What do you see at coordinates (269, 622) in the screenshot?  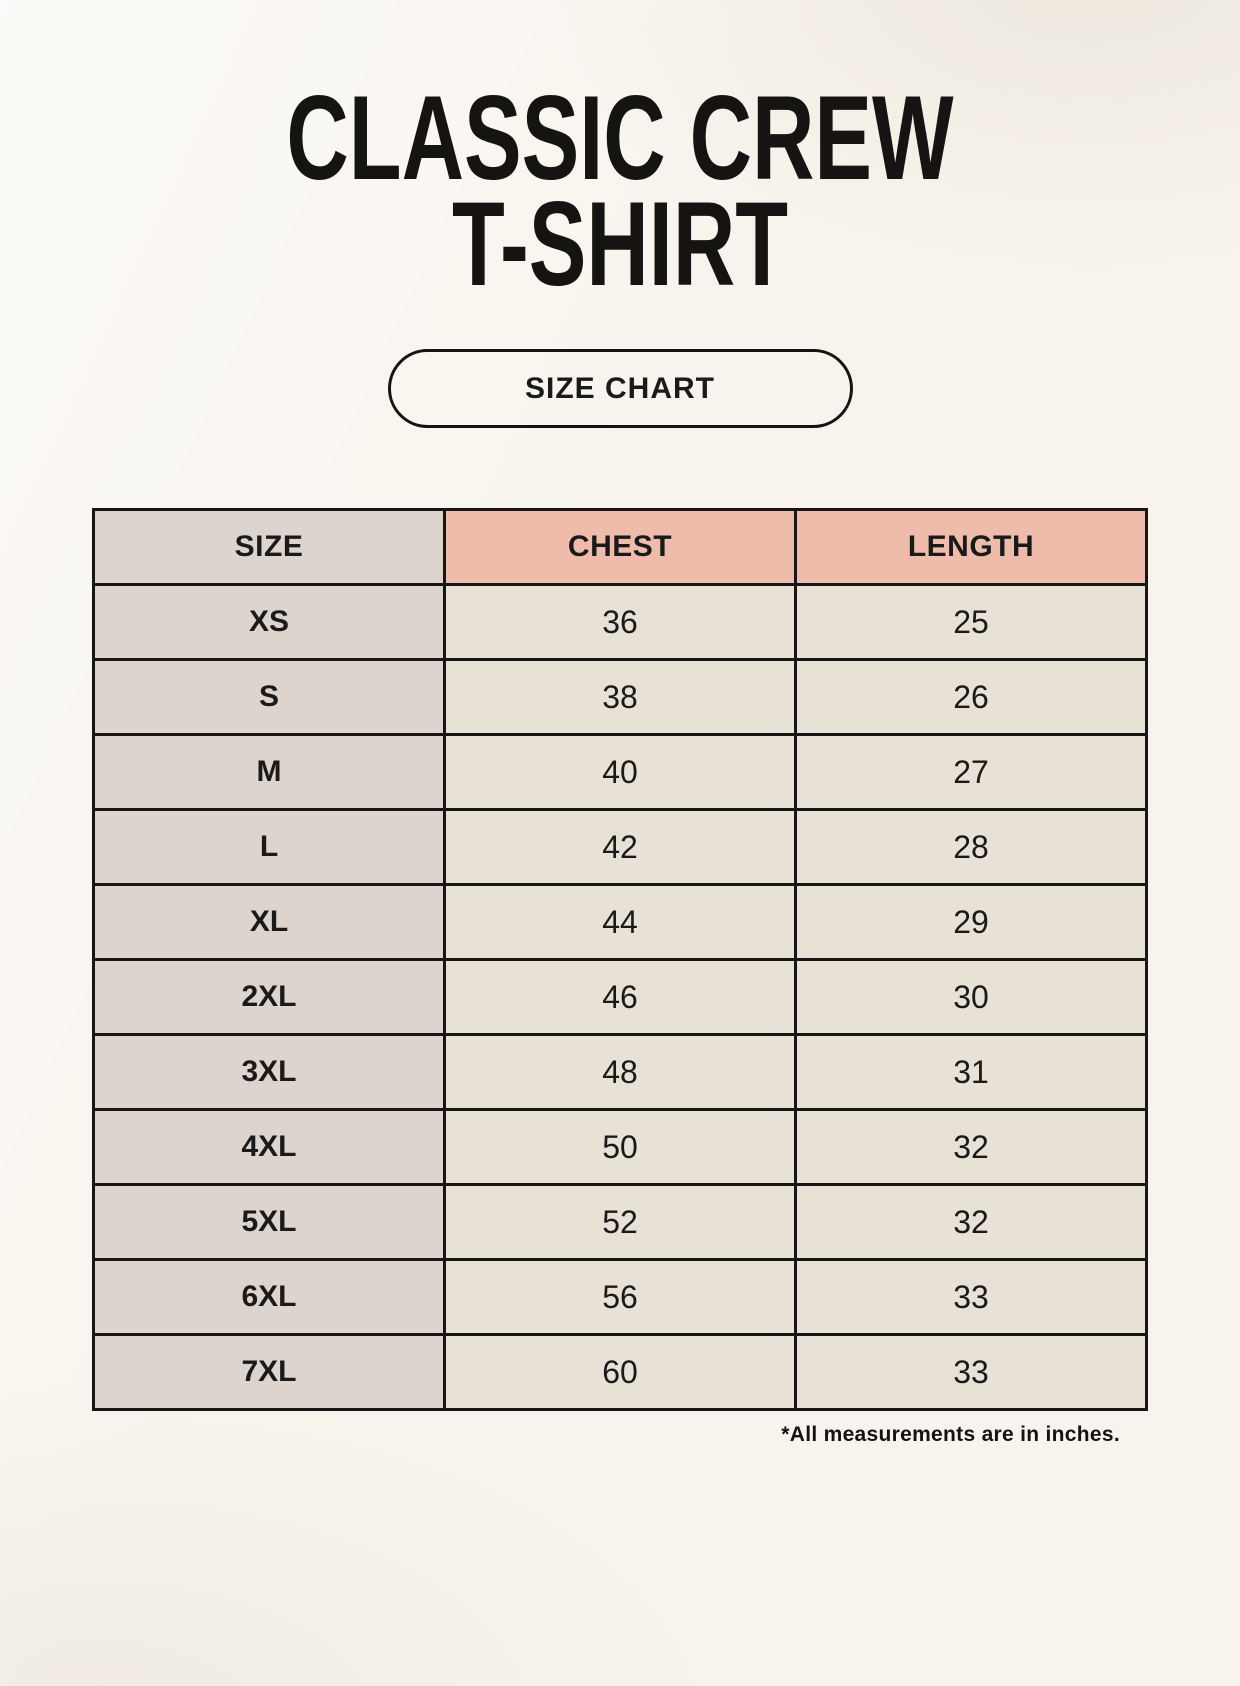 I see `size-label-cell: XS` at bounding box center [269, 622].